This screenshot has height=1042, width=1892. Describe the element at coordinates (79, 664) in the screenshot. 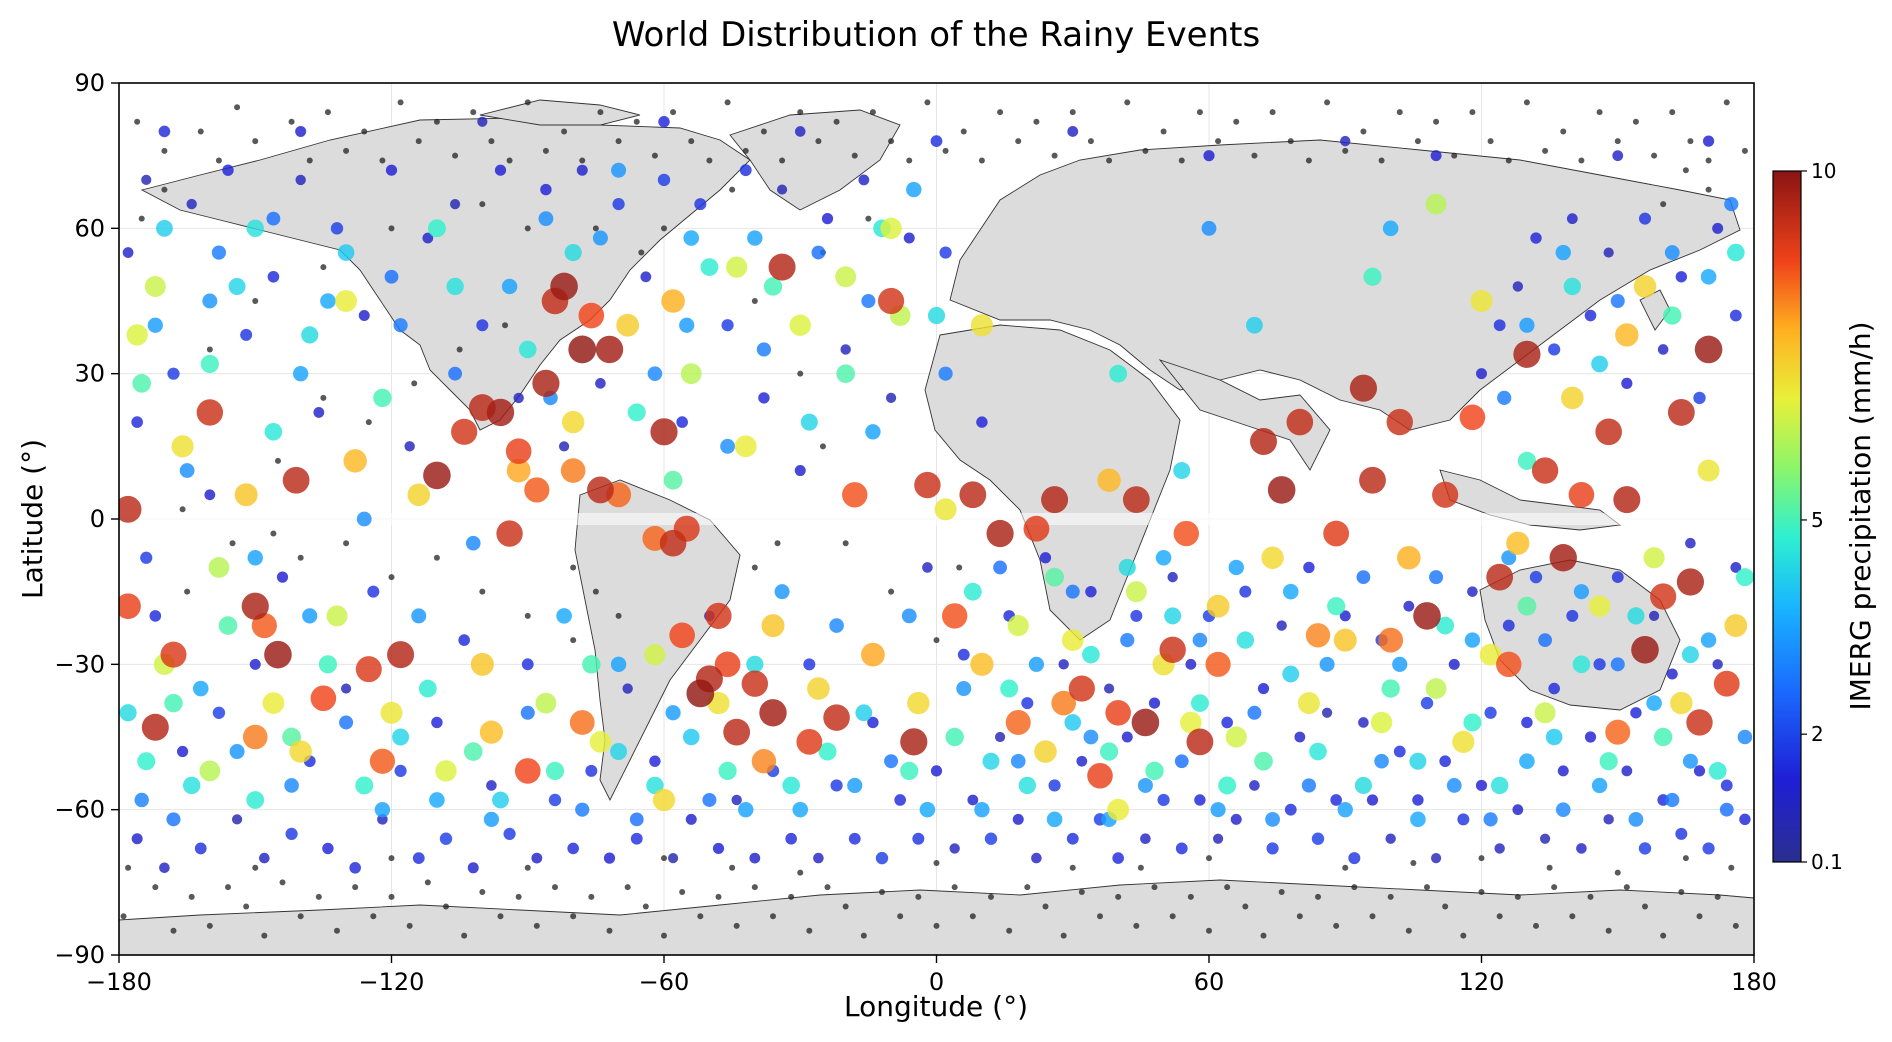

I see `y-tick-label: −30` at that location.